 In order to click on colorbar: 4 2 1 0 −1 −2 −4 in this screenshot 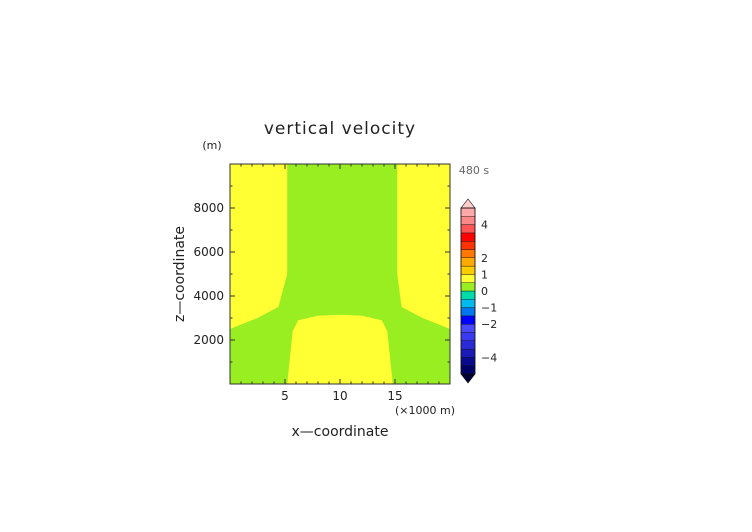, I will do `click(478, 291)`.